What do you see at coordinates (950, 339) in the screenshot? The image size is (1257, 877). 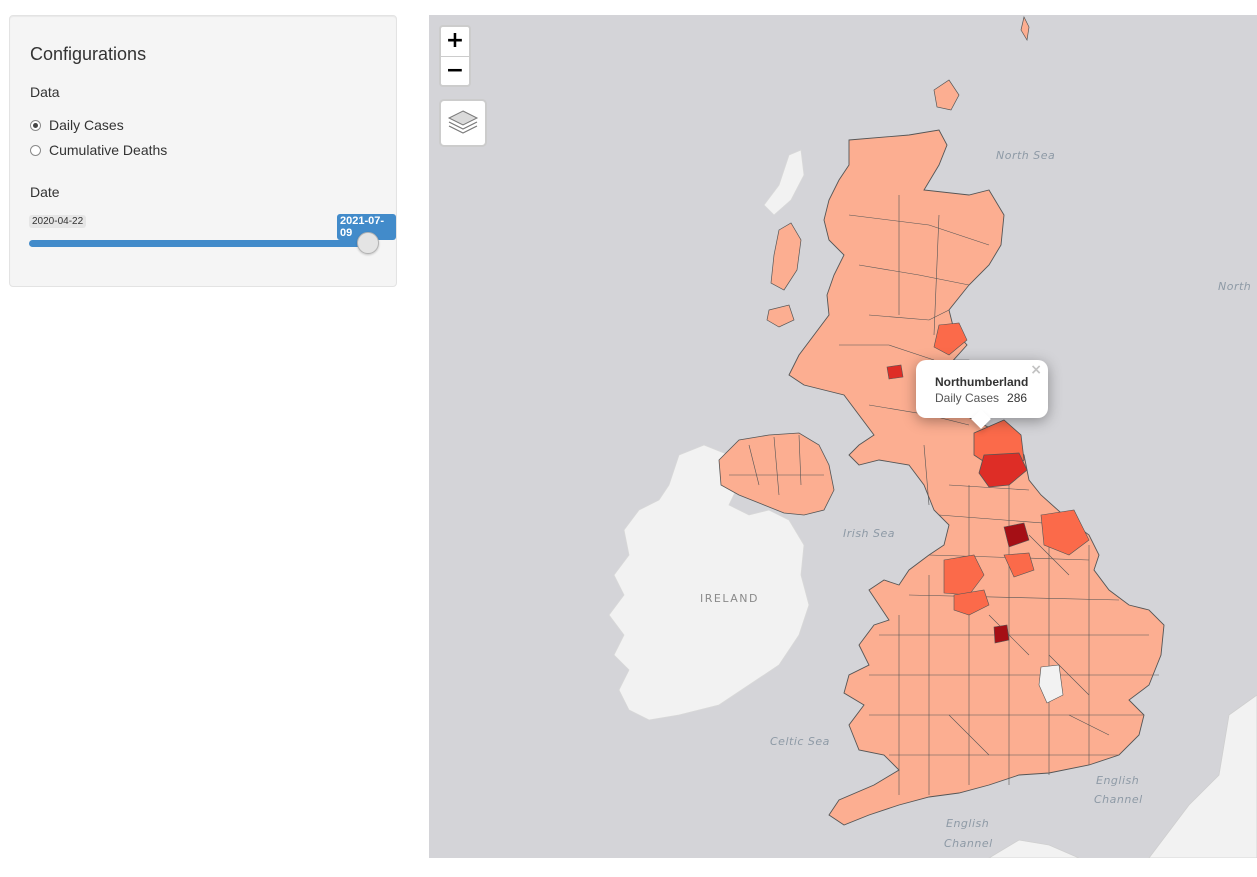 I see `region-fife` at bounding box center [950, 339].